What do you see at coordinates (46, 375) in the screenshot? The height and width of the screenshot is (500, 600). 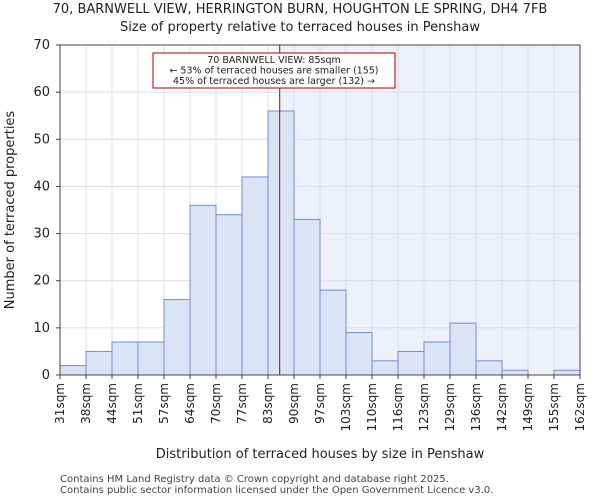 I see `y-tick-label: 0` at bounding box center [46, 375].